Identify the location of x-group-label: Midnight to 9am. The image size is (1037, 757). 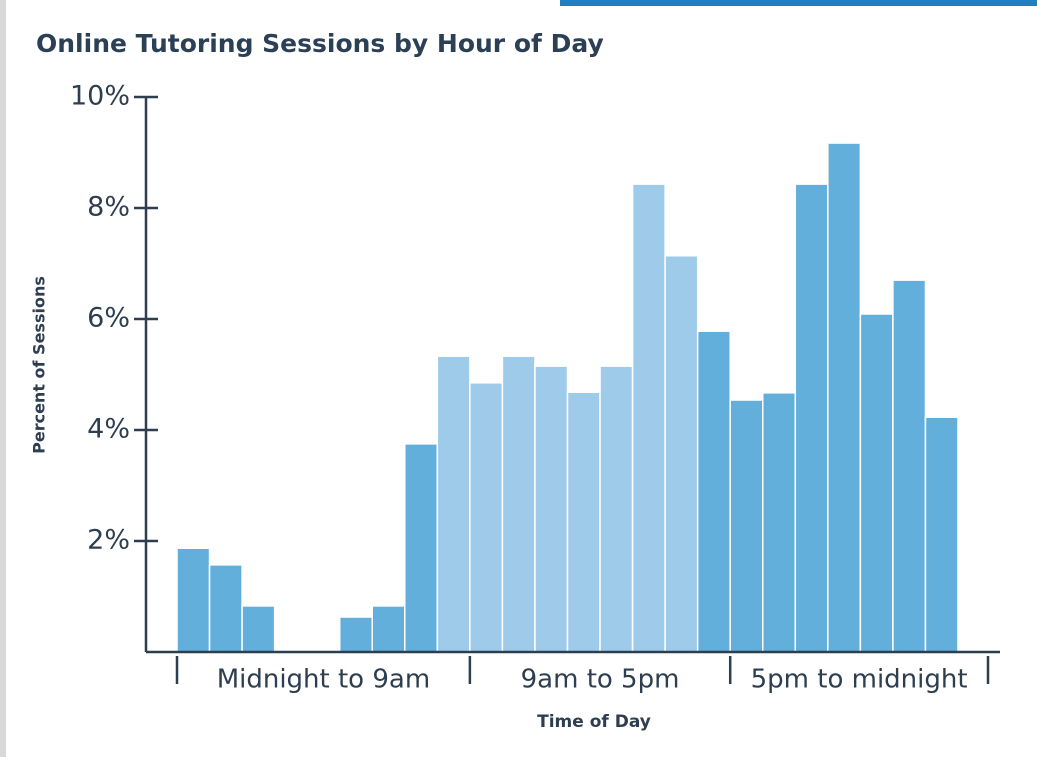
(323, 680).